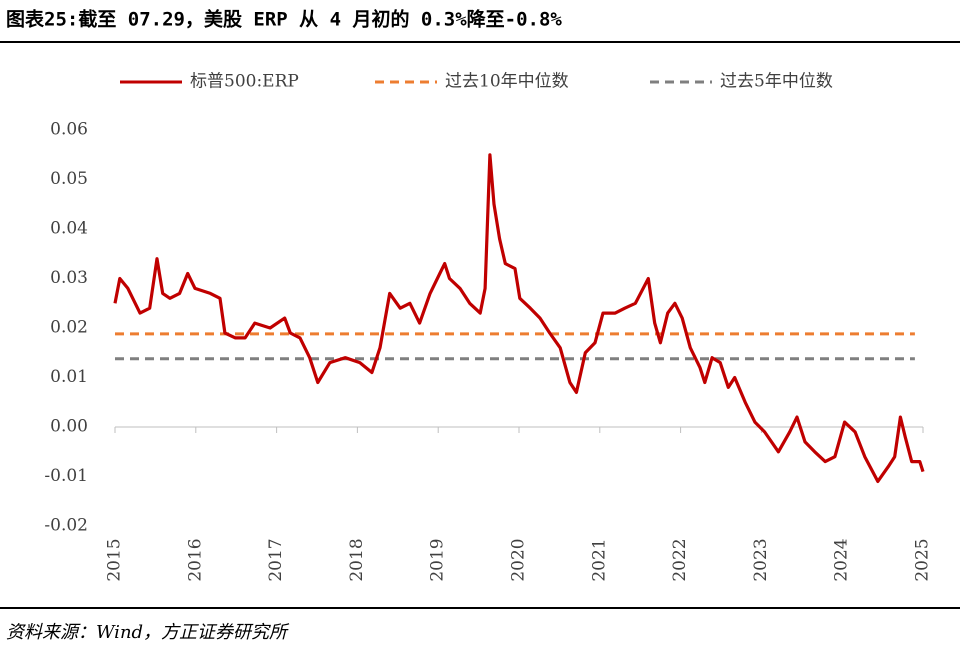 The image size is (960, 657). Describe the element at coordinates (69, 328) in the screenshot. I see `y-tick-label: 0.02` at that location.